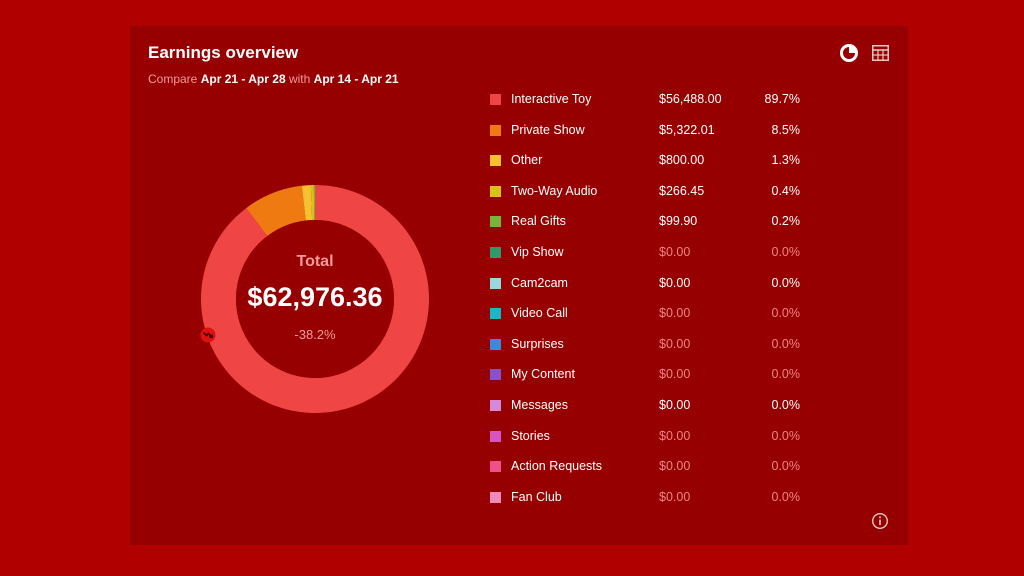  I want to click on panel-title: Earnings overview, so click(223, 52).